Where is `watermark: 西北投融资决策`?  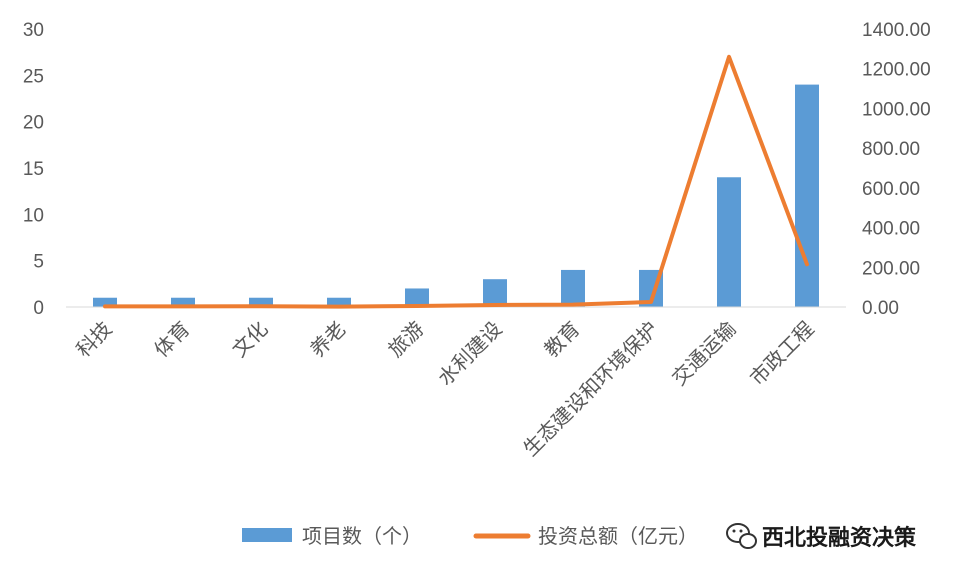
watermark: 西北投融资决策 is located at coordinates (837, 537).